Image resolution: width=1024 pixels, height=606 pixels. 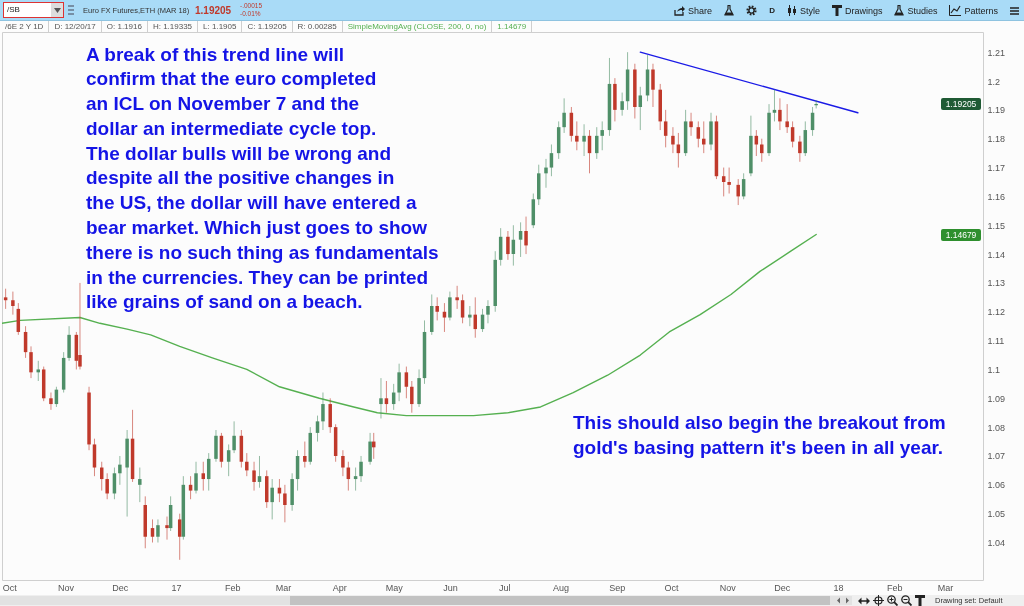 I want to click on annotation: 1.14679, so click(x=961, y=234).